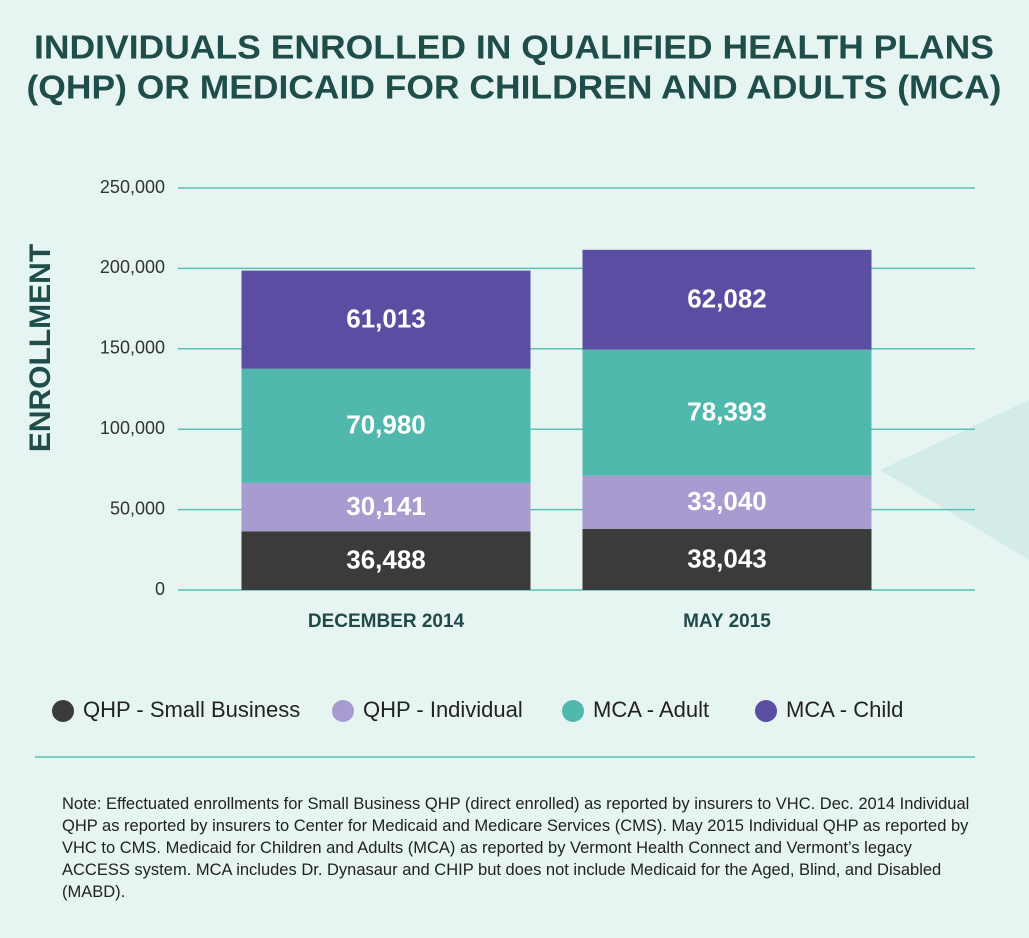 This screenshot has height=938, width=1029. What do you see at coordinates (443, 709) in the screenshot?
I see `legend-label: QHP - Individual` at bounding box center [443, 709].